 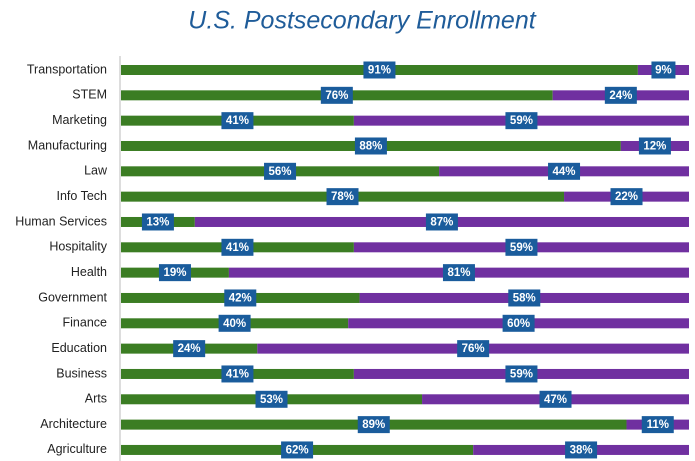 I want to click on category-label: Transportation, so click(x=67, y=69).